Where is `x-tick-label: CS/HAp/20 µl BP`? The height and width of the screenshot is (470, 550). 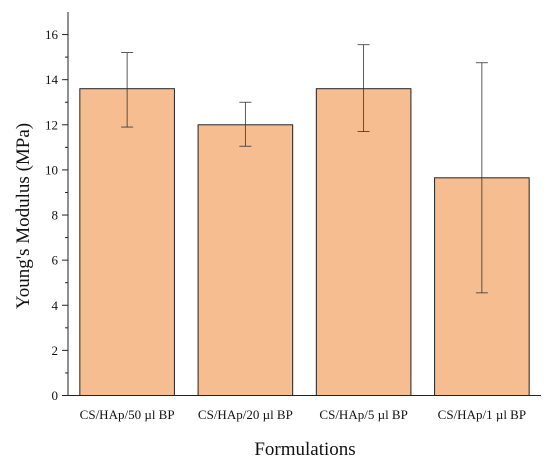
x-tick-label: CS/HAp/20 µl BP is located at coordinates (245, 414).